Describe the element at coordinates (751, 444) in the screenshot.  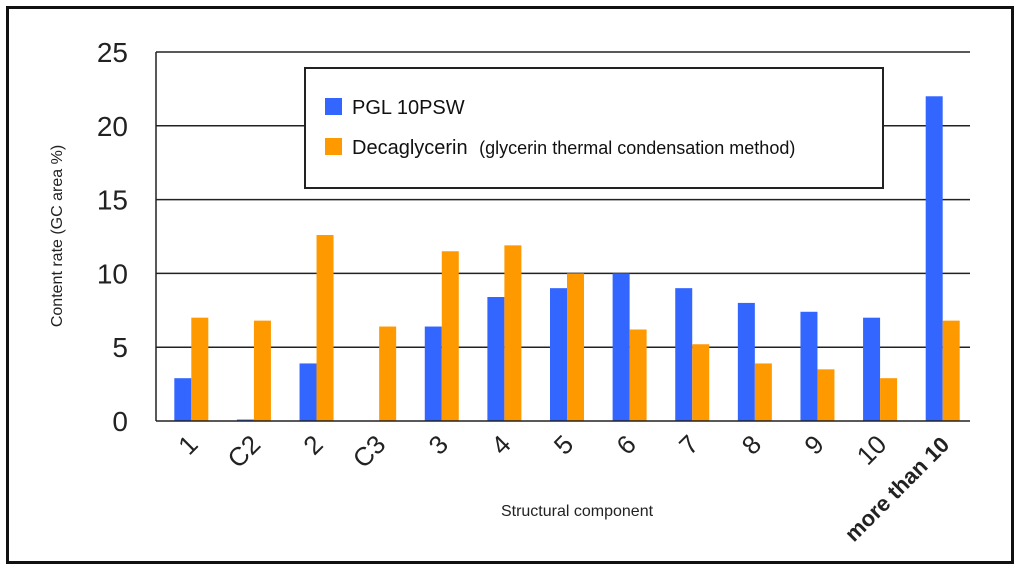
I see `x-tick-label: 8` at that location.